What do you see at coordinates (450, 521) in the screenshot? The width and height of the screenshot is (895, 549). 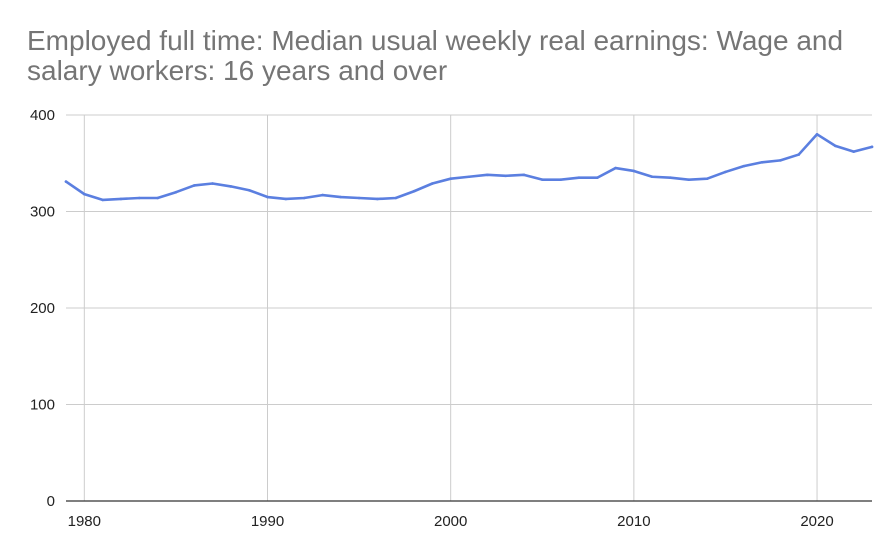 I see `x-tick-label: 2000` at bounding box center [450, 521].